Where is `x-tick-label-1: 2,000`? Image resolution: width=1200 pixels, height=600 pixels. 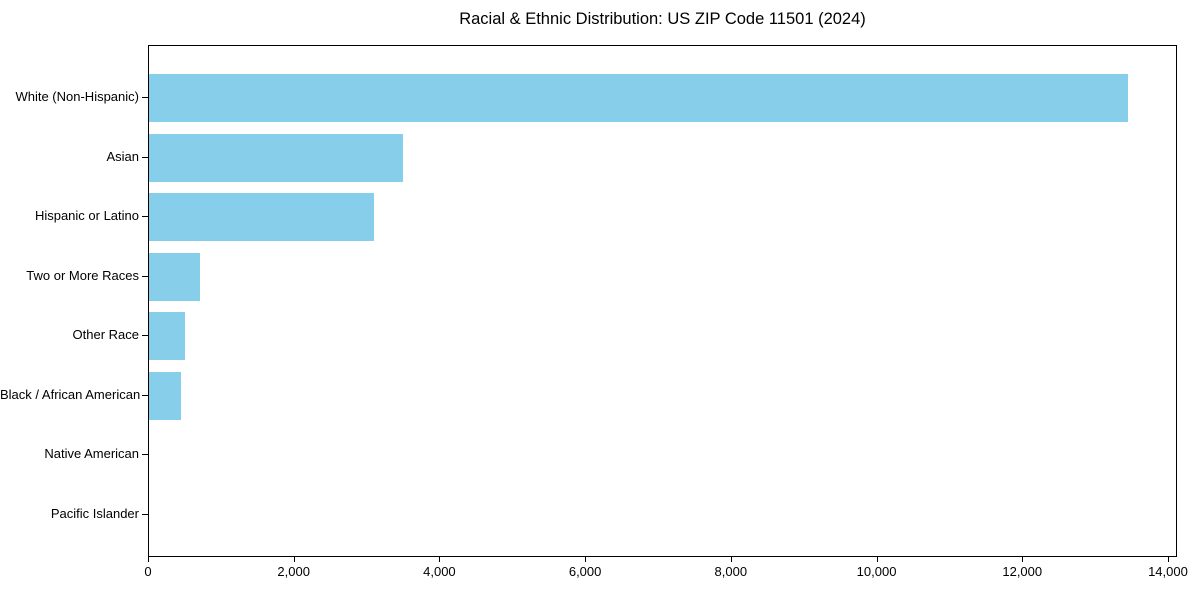
x-tick-label-1: 2,000 is located at coordinates (293, 571).